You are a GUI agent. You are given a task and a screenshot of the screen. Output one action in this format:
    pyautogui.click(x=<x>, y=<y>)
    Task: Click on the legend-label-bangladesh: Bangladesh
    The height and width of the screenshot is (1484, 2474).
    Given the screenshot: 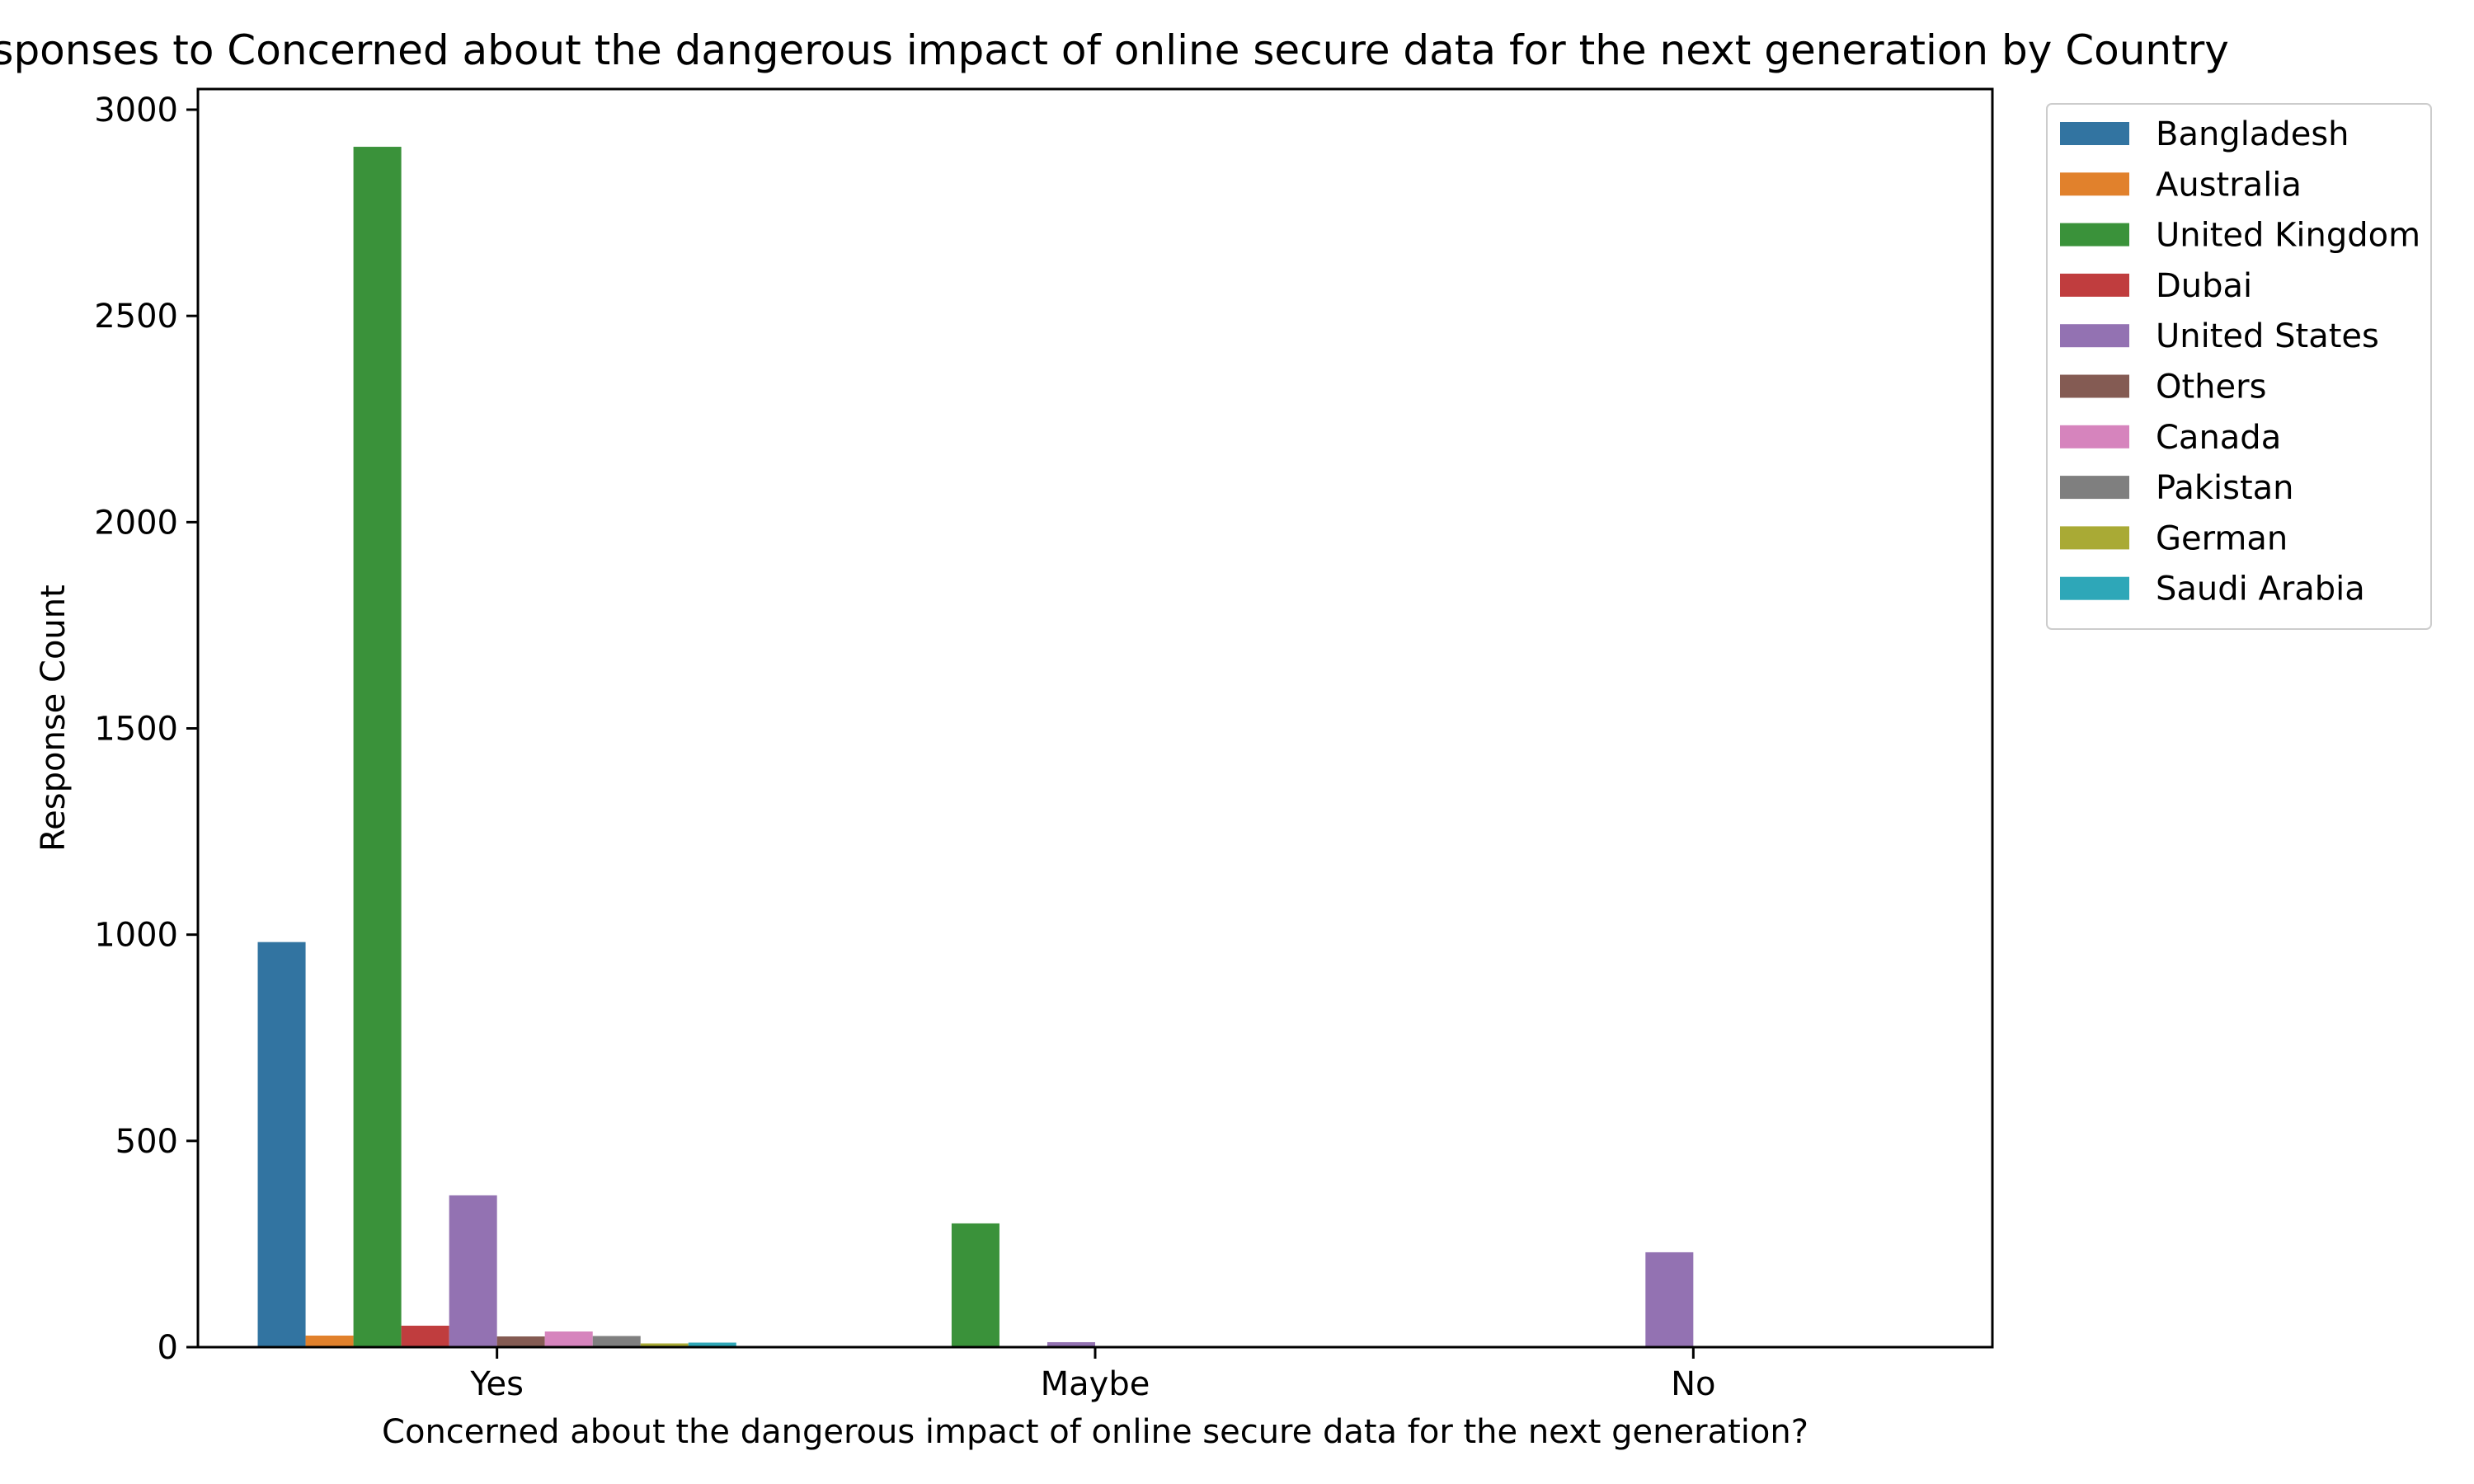 What is the action you would take?
    pyautogui.click(x=2252, y=134)
    